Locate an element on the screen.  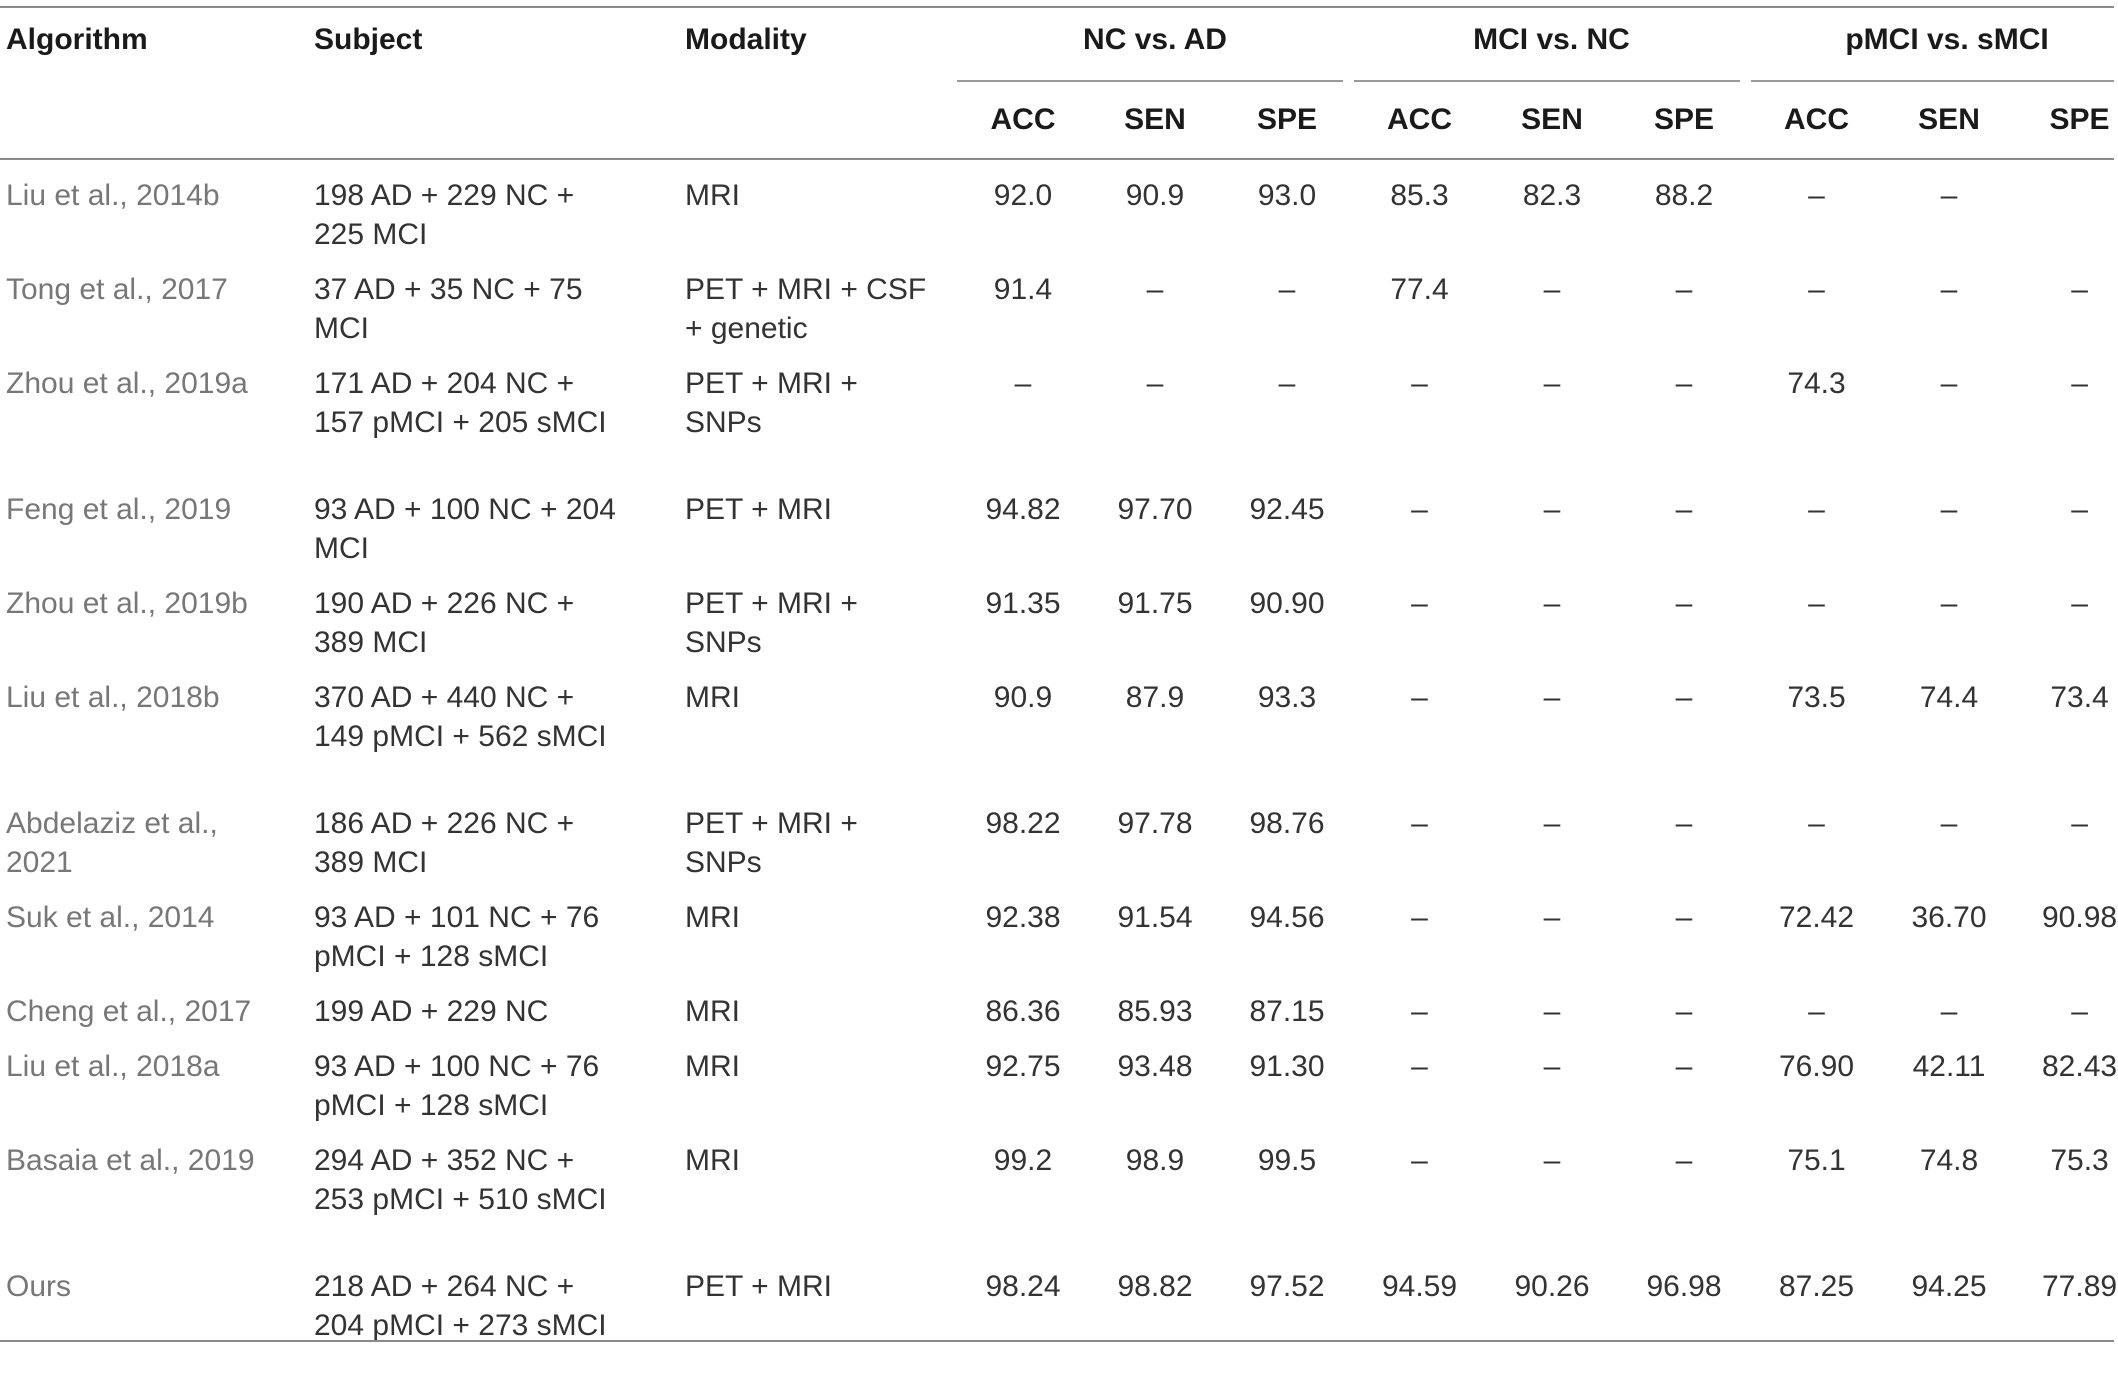
cell-value: 92.75 is located at coordinates (1023, 1066).